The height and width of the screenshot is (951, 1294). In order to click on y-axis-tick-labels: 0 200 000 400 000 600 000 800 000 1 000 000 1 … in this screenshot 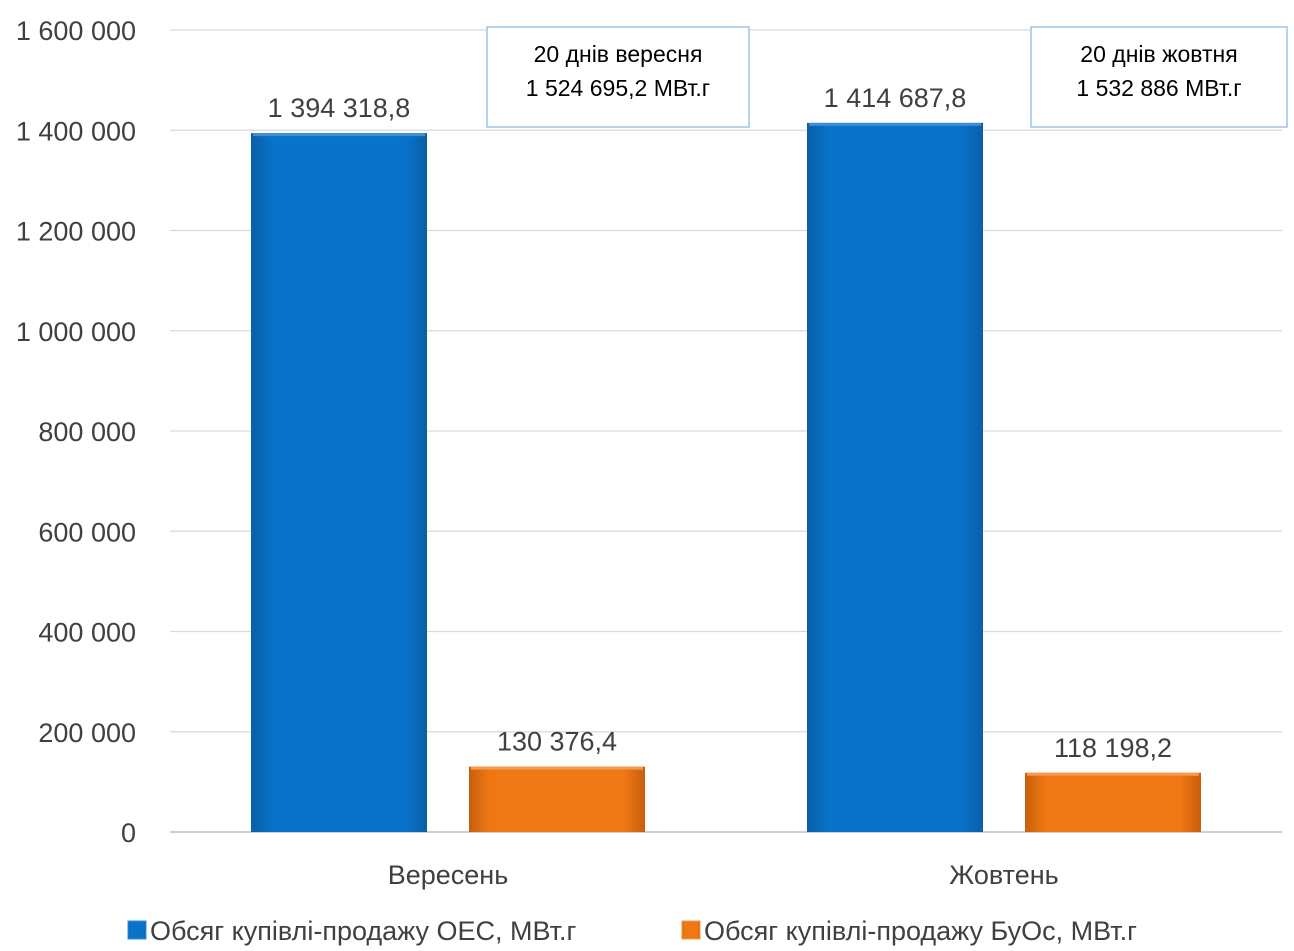, I will do `click(76, 432)`.